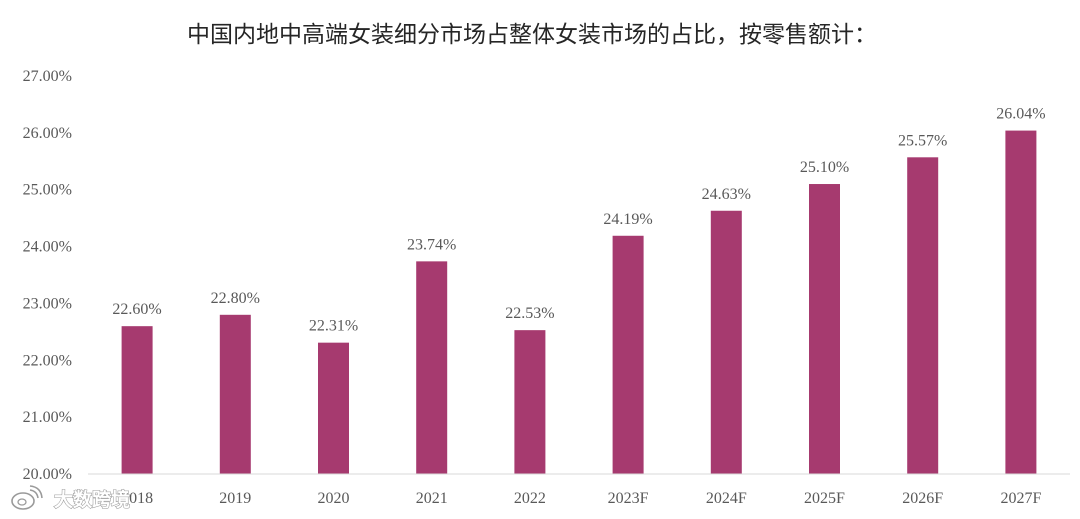  Describe the element at coordinates (726, 498) in the screenshot. I see `x-tick-label: 2024F` at that location.